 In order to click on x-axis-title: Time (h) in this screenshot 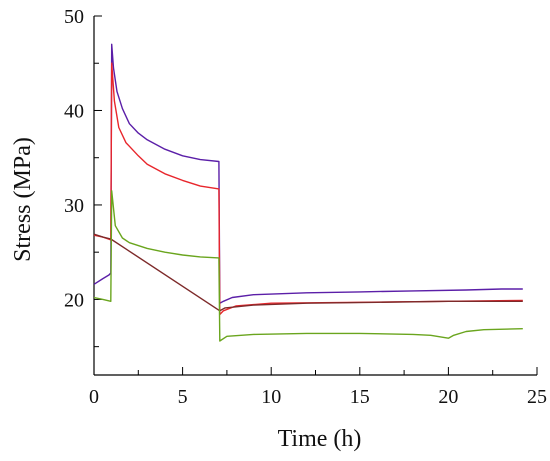, I will do `click(320, 439)`.